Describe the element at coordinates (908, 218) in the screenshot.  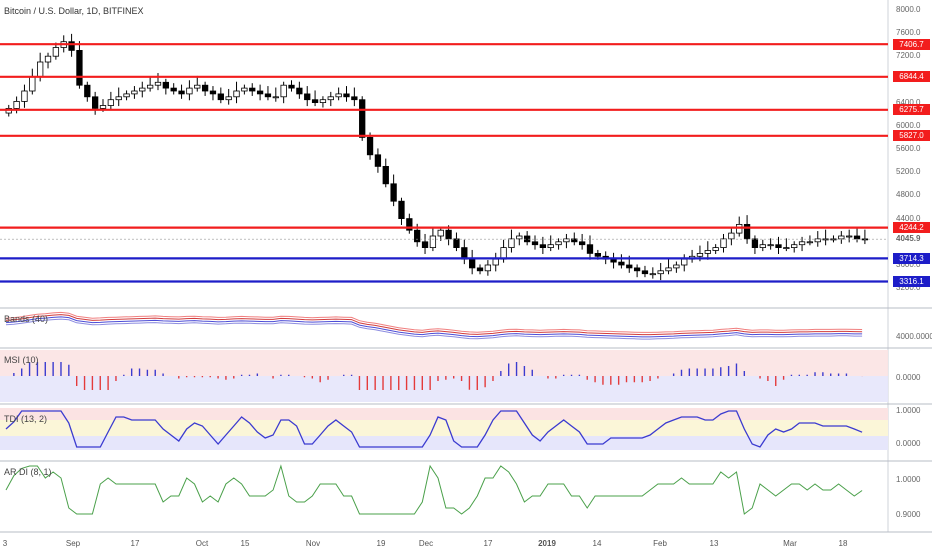
I see `price-tick-label: 4400.0` at that location.